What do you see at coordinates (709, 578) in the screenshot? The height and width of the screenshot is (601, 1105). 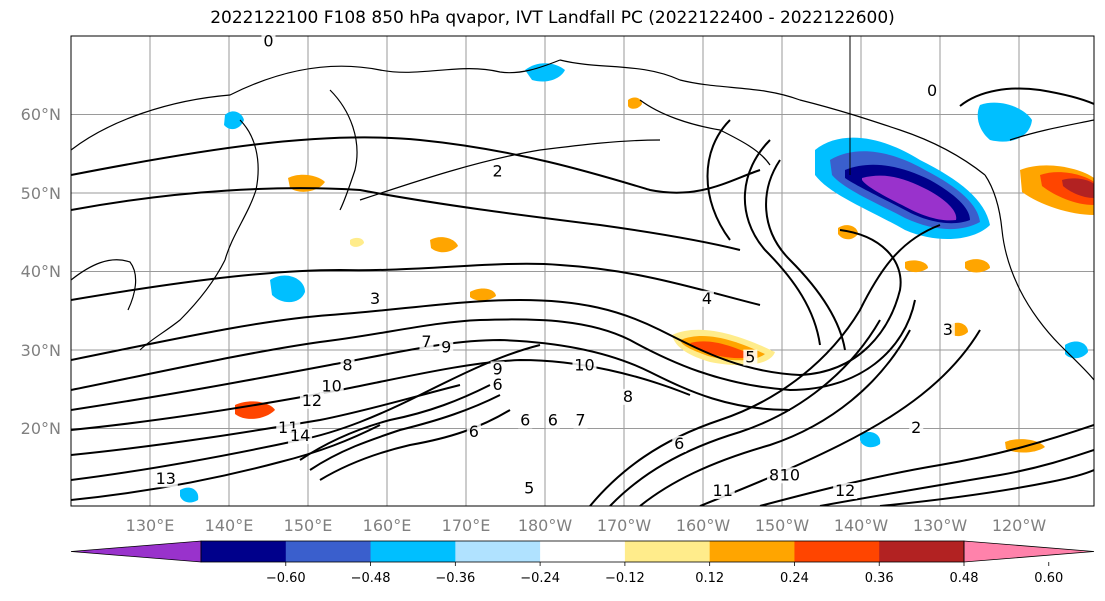 I see `colorbar-tick-label: 0.12` at bounding box center [709, 578].